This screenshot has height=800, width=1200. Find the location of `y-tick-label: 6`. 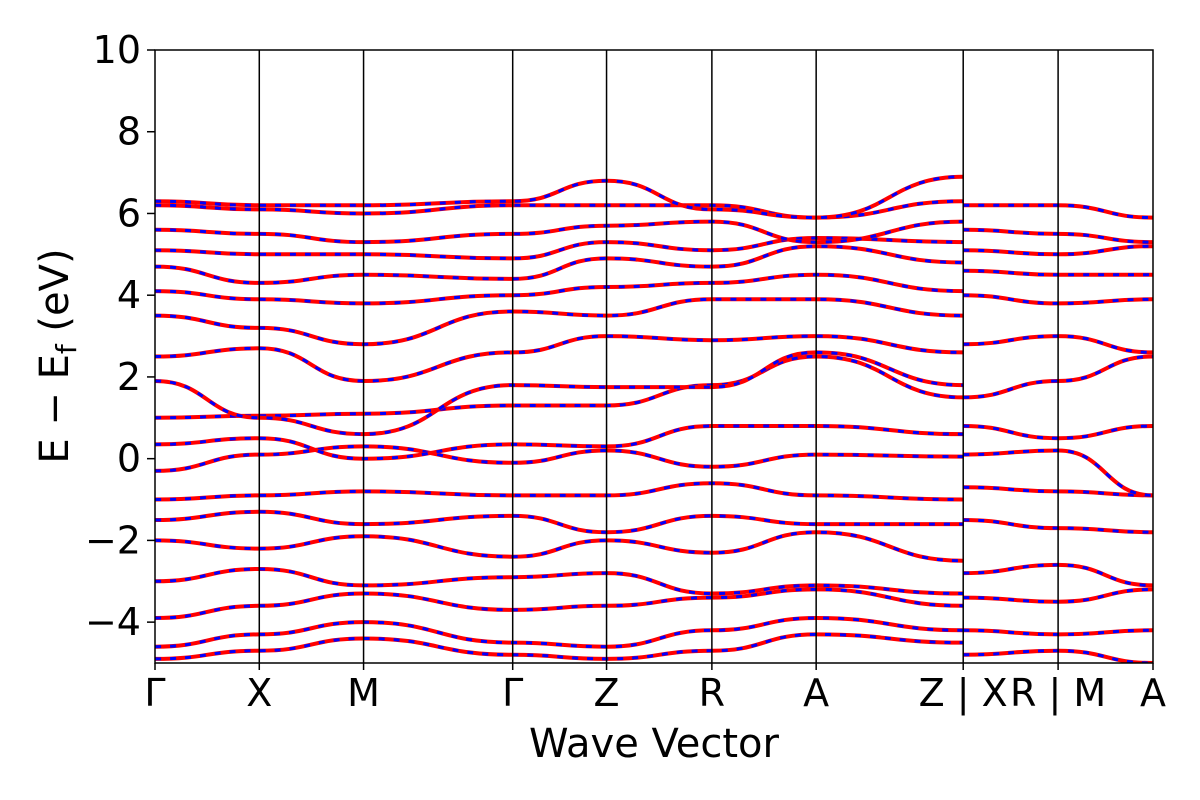

y-tick-label: 6 is located at coordinates (129, 213).